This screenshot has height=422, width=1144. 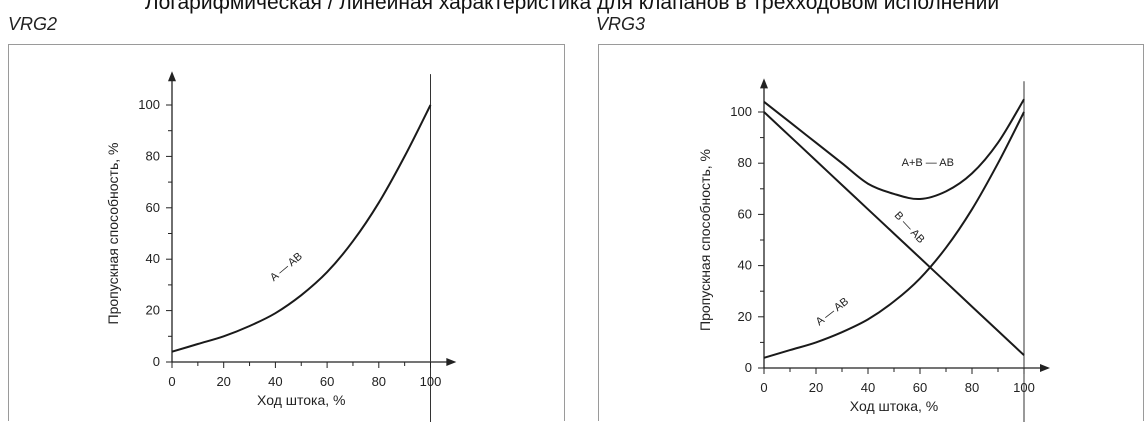 What do you see at coordinates (928, 163) in the screenshot?
I see `series-label: A+B — AB` at bounding box center [928, 163].